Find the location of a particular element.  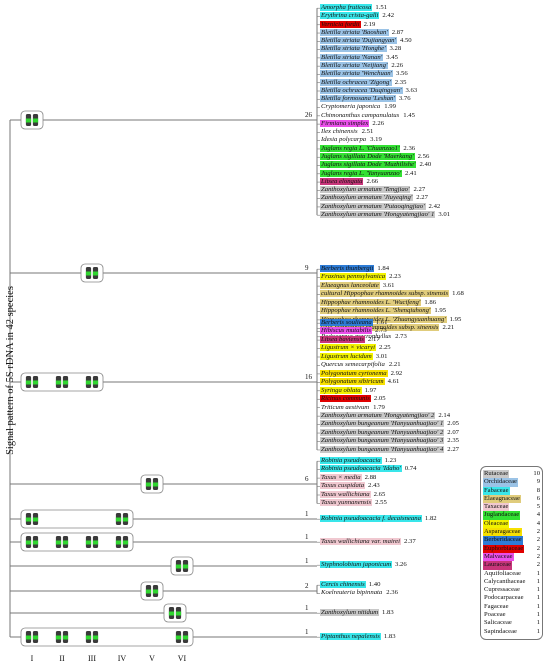

species-label: Ricinus communis 2.05 is located at coordinates (353, 399).